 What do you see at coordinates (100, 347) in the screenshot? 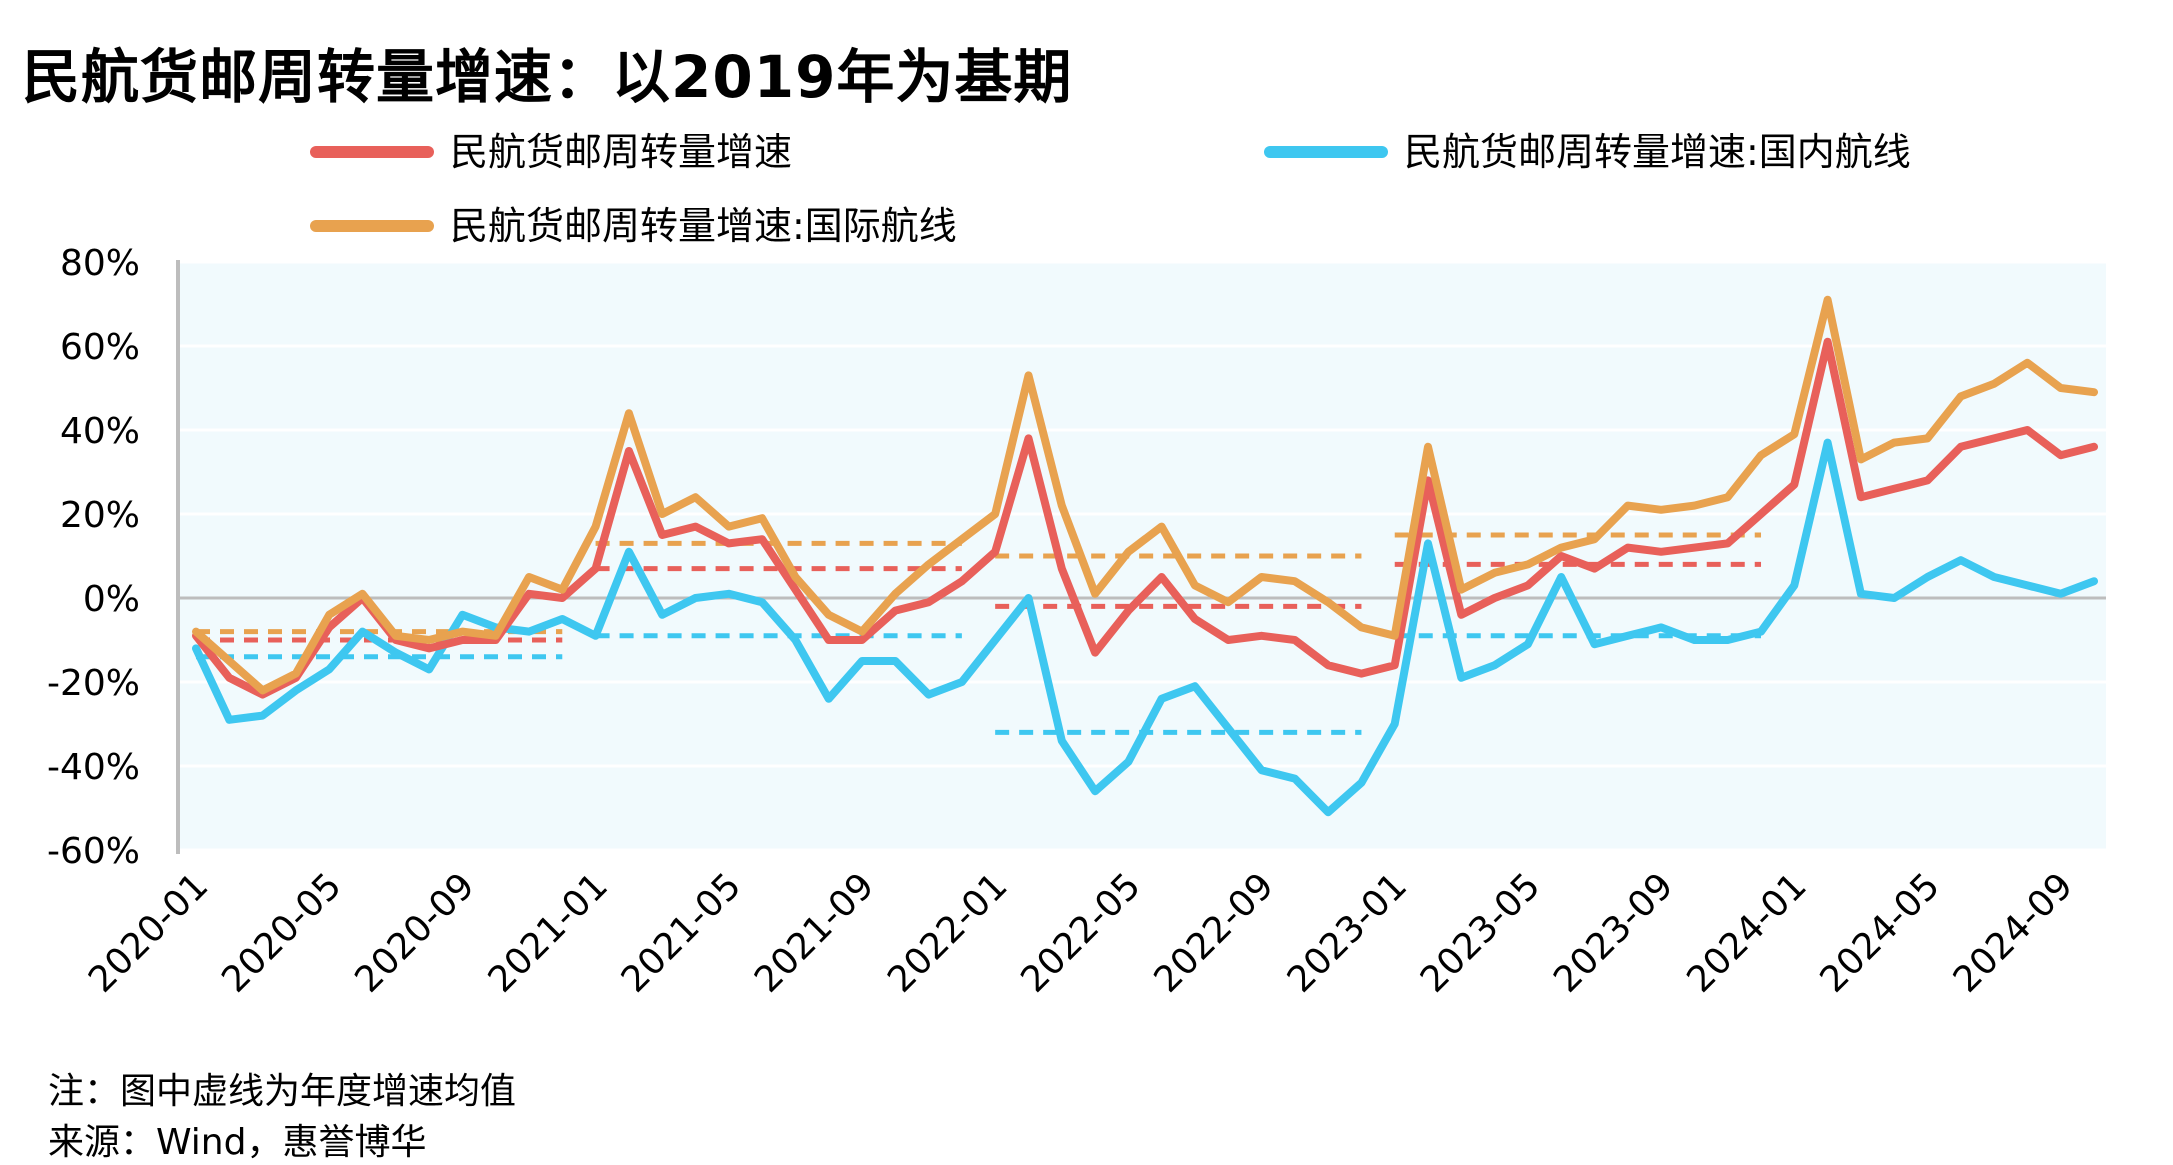
I see `y-tick-label: 60%` at bounding box center [100, 347].